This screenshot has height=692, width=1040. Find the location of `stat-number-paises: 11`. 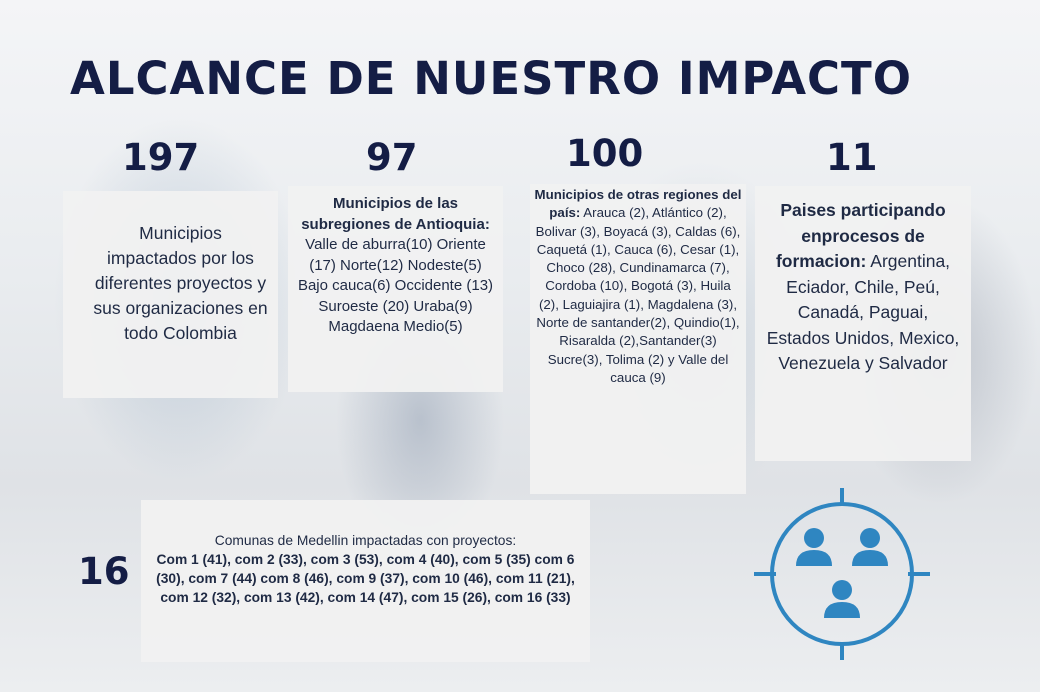

stat-number-paises: 11 is located at coordinates (852, 157).